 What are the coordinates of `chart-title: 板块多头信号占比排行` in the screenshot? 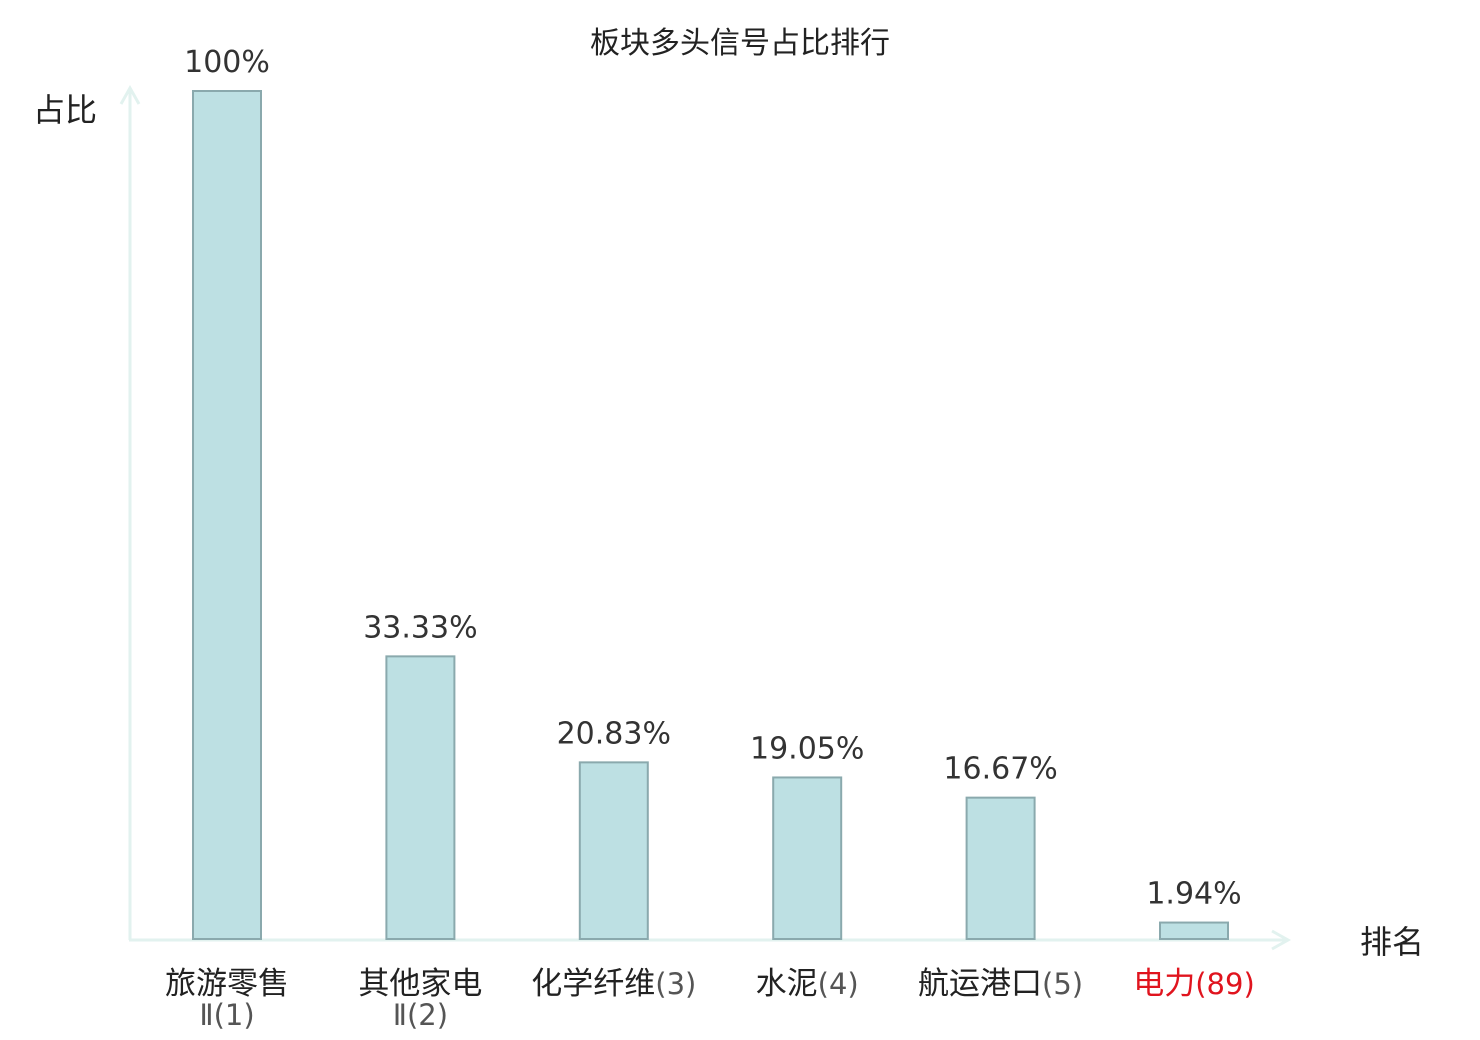 It's located at (740, 43).